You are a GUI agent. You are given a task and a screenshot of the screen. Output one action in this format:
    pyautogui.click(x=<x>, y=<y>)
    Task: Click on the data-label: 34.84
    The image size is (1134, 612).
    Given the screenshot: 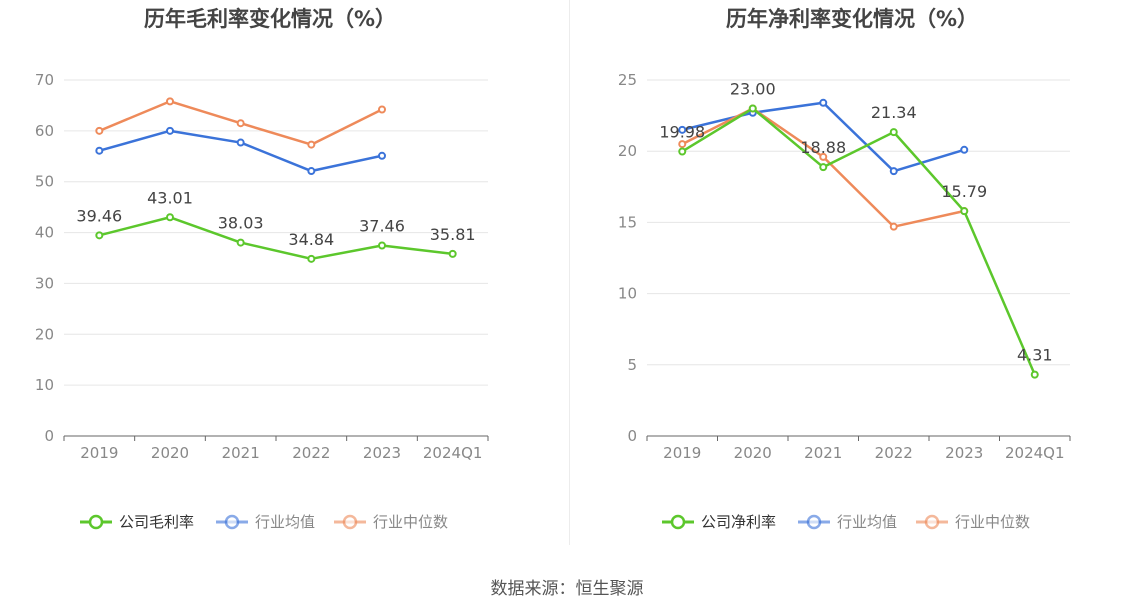 What is the action you would take?
    pyautogui.click(x=311, y=239)
    